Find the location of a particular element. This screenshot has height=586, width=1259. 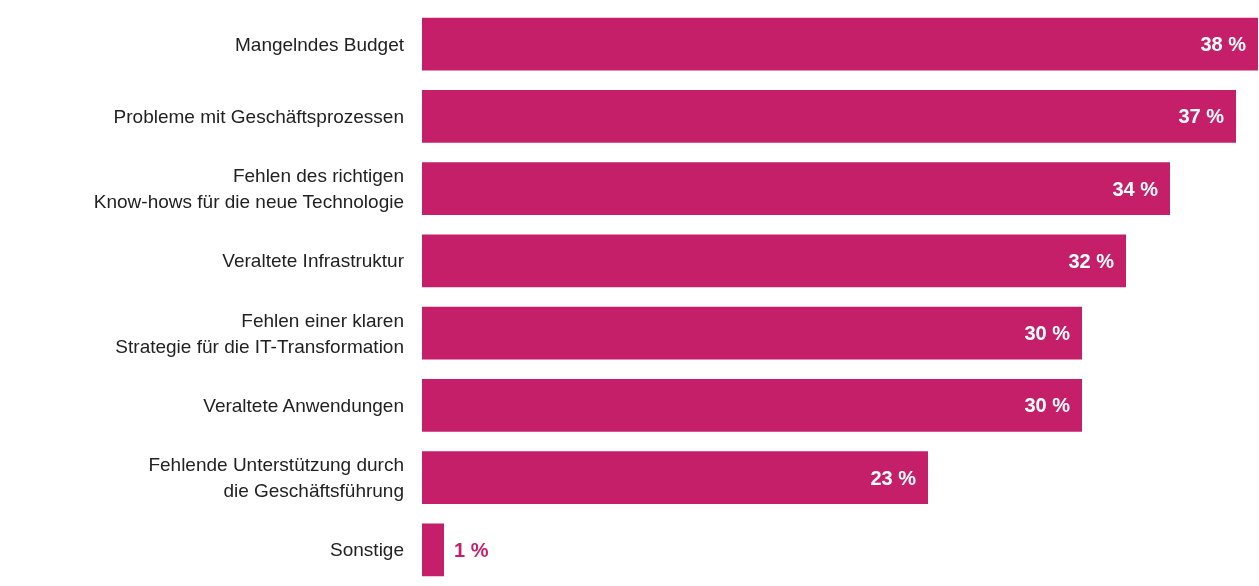

data-label: 1 % is located at coordinates (471, 549).